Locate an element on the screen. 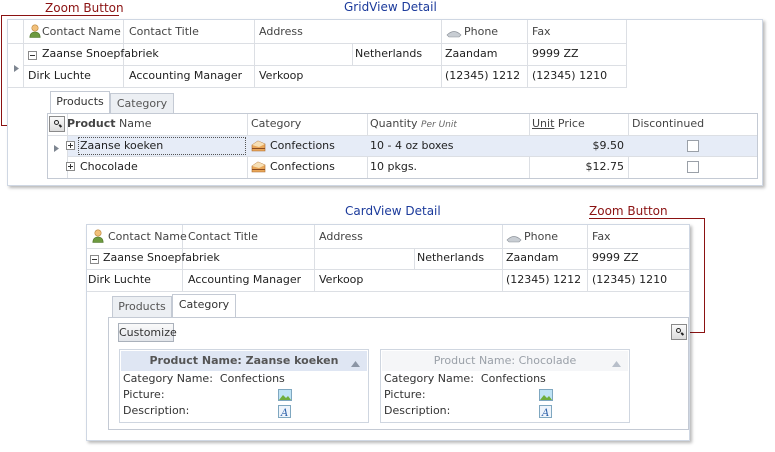  customize-button: Customize is located at coordinates (147, 332).